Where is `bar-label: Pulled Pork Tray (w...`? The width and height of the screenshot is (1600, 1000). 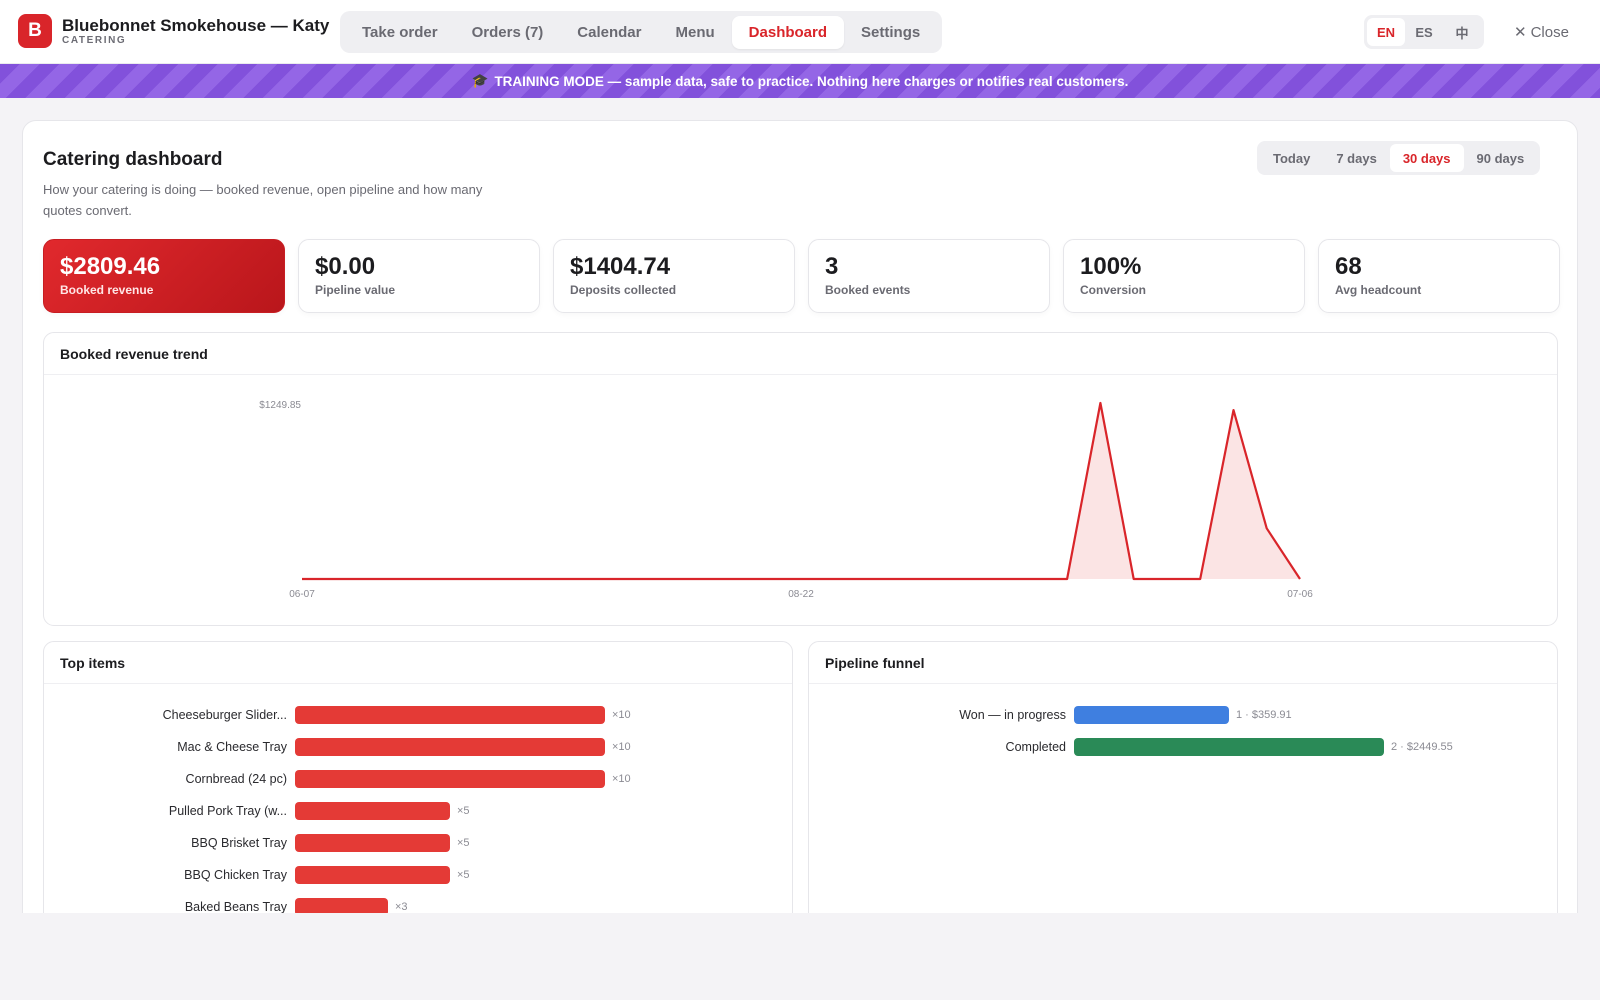 bar-label: Pulled Pork Tray (w... is located at coordinates (227, 811).